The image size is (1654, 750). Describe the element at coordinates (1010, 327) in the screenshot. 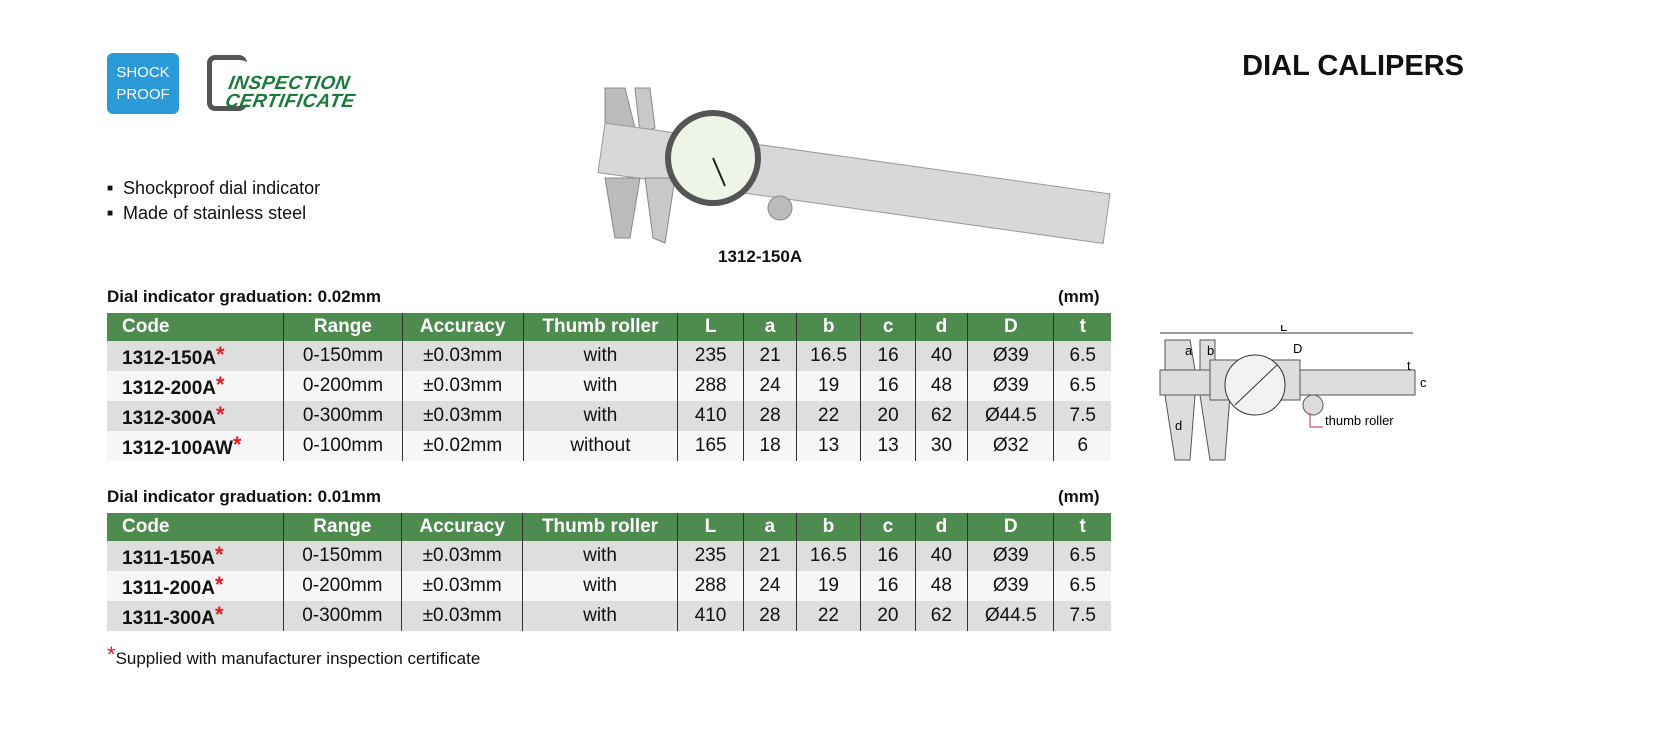

I see `column-header: D` at that location.